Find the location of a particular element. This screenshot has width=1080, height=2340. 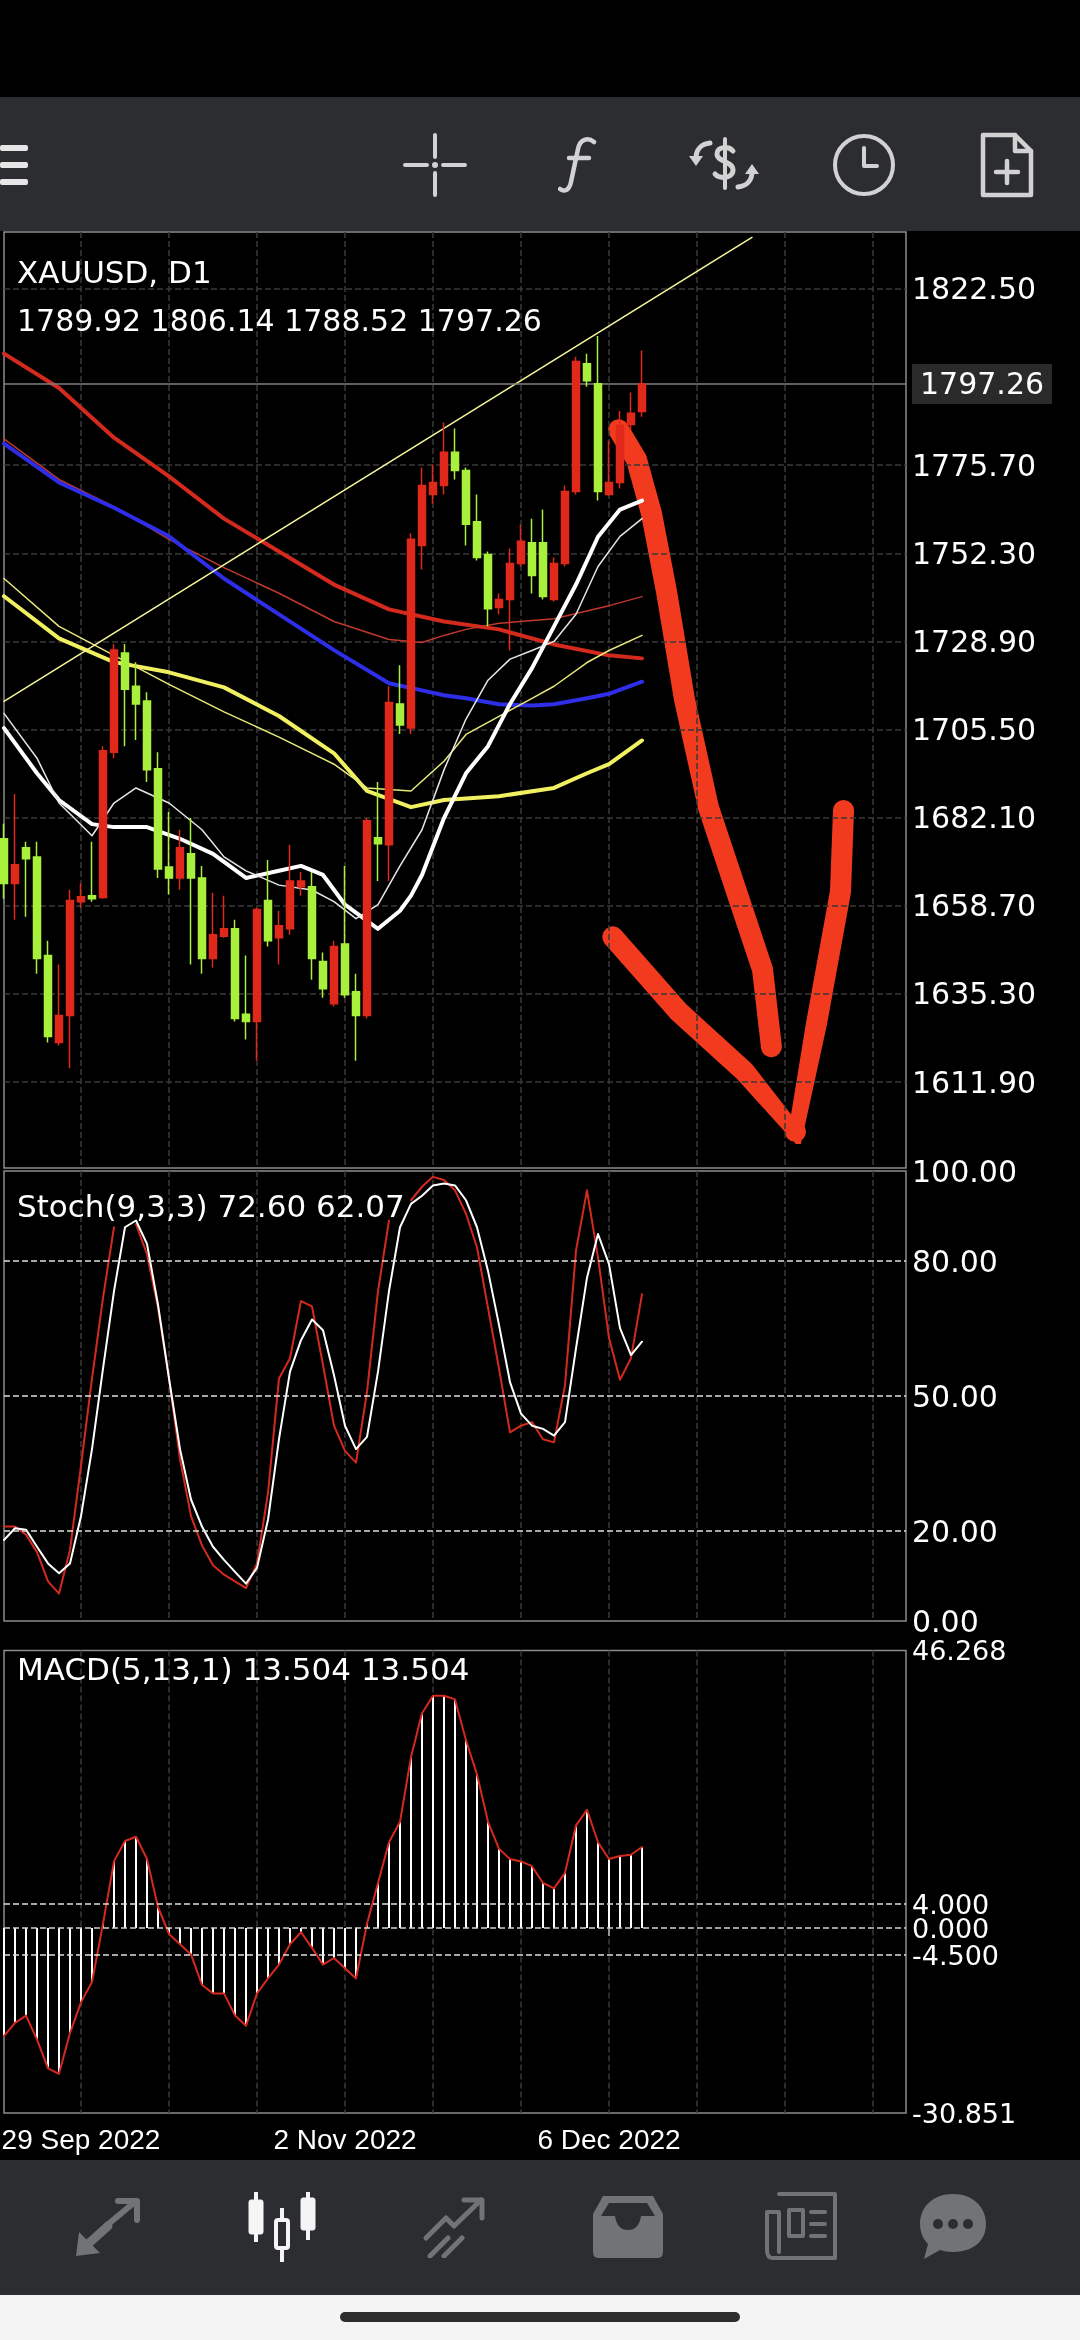

y-tick-label: 1752.30 is located at coordinates (974, 553).